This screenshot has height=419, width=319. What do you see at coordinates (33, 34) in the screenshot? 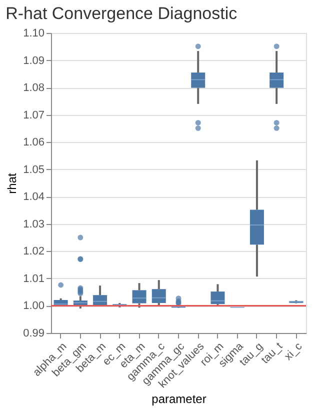
I see `y-tick-label: 1.10` at bounding box center [33, 34].